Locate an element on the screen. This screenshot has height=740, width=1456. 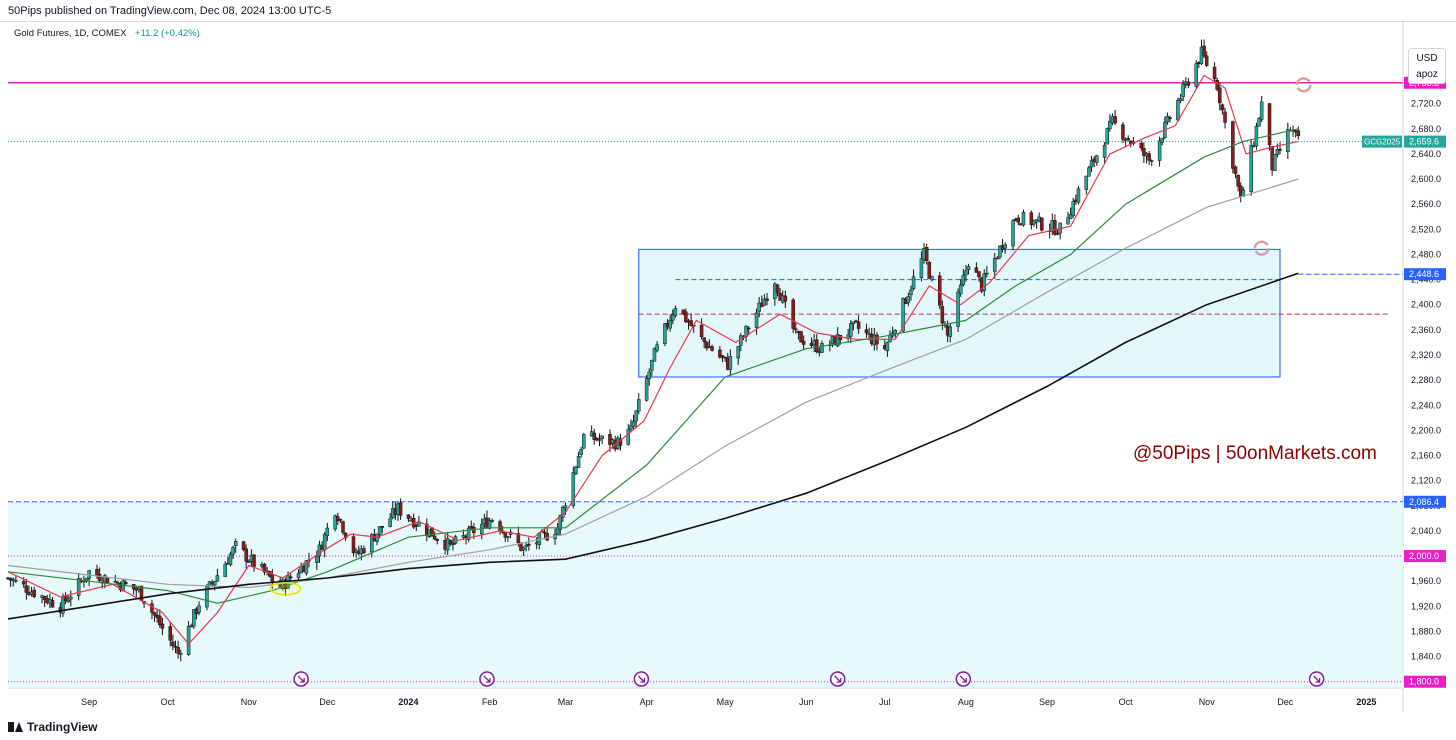
time-tick-label: Feb is located at coordinates (490, 702).